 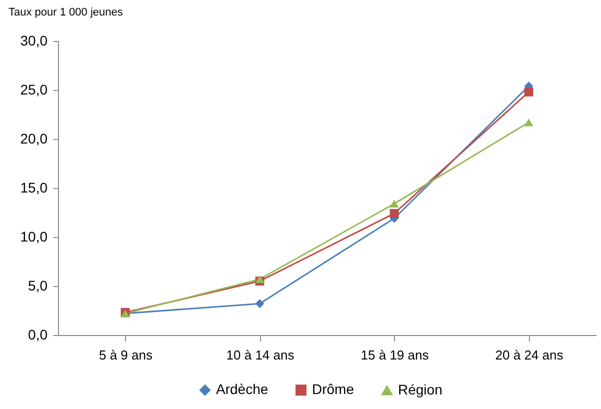 What do you see at coordinates (529, 355) in the screenshot?
I see `x-tick-label: 20 à 24 ans` at bounding box center [529, 355].